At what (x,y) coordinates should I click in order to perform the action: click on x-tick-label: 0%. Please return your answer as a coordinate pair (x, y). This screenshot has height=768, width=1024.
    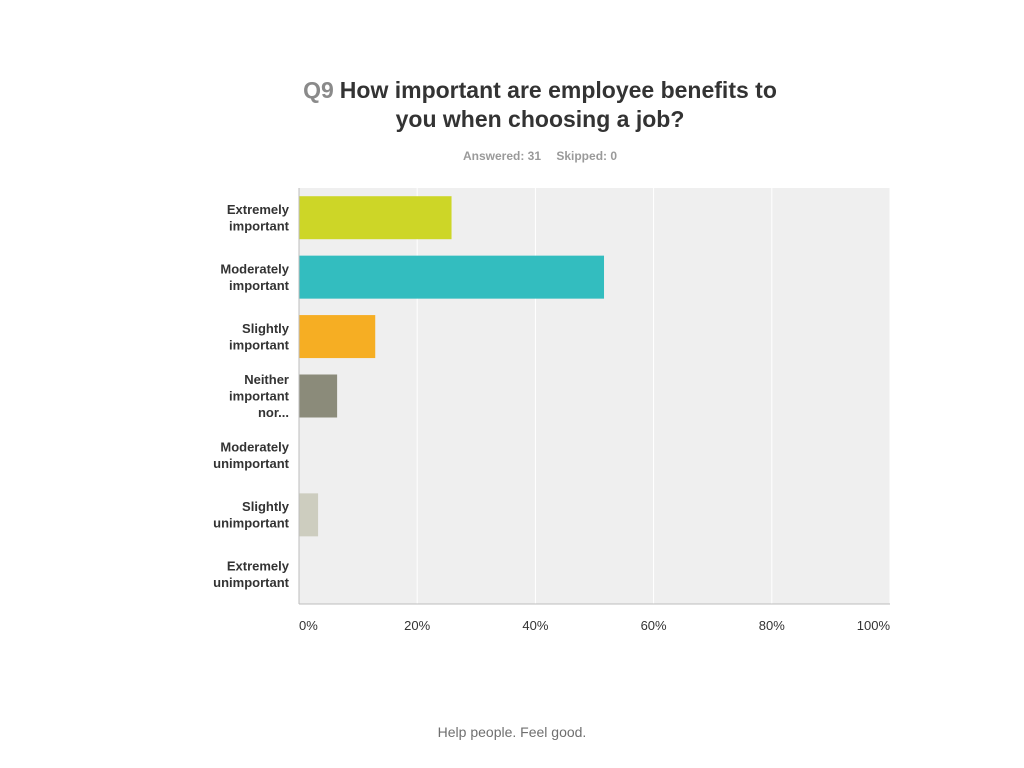
    Looking at the image, I should click on (308, 625).